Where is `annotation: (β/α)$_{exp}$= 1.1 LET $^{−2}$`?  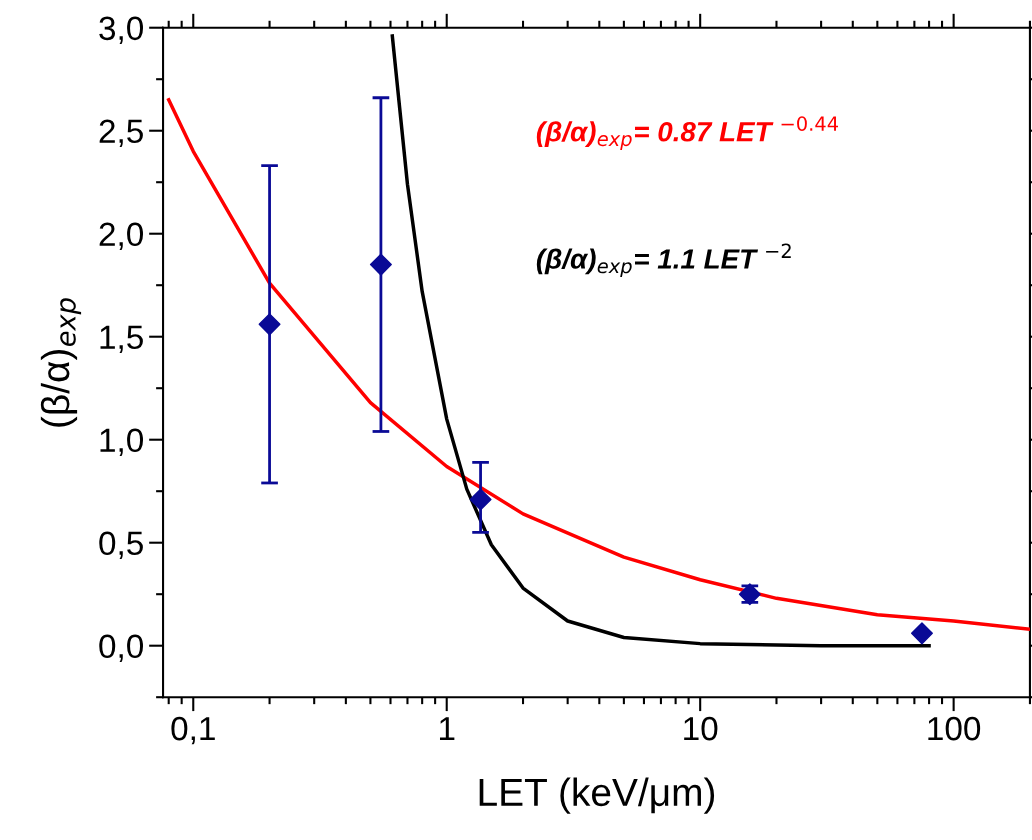 annotation: (β/α)$_{exp}$= 1.1 LET $^{−2}$ is located at coordinates (663, 260).